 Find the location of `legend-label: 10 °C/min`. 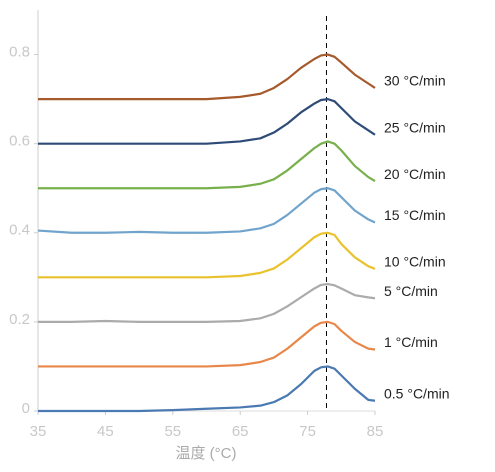

legend-label: 10 °C/min is located at coordinates (415, 262).